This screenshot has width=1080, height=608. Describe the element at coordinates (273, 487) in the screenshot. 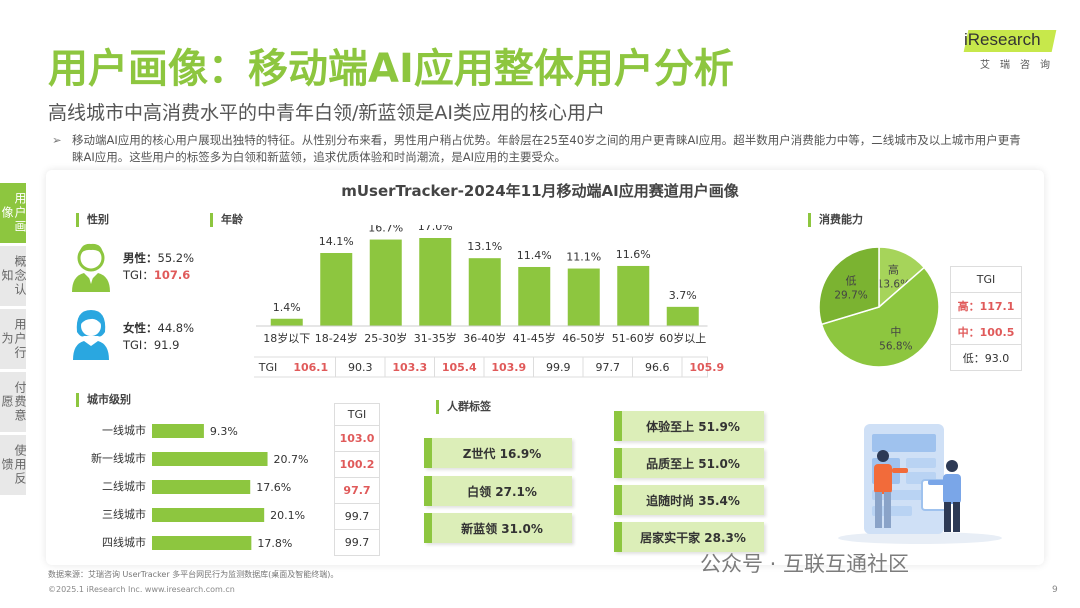

I see `city-value-label: 17.6%` at that location.